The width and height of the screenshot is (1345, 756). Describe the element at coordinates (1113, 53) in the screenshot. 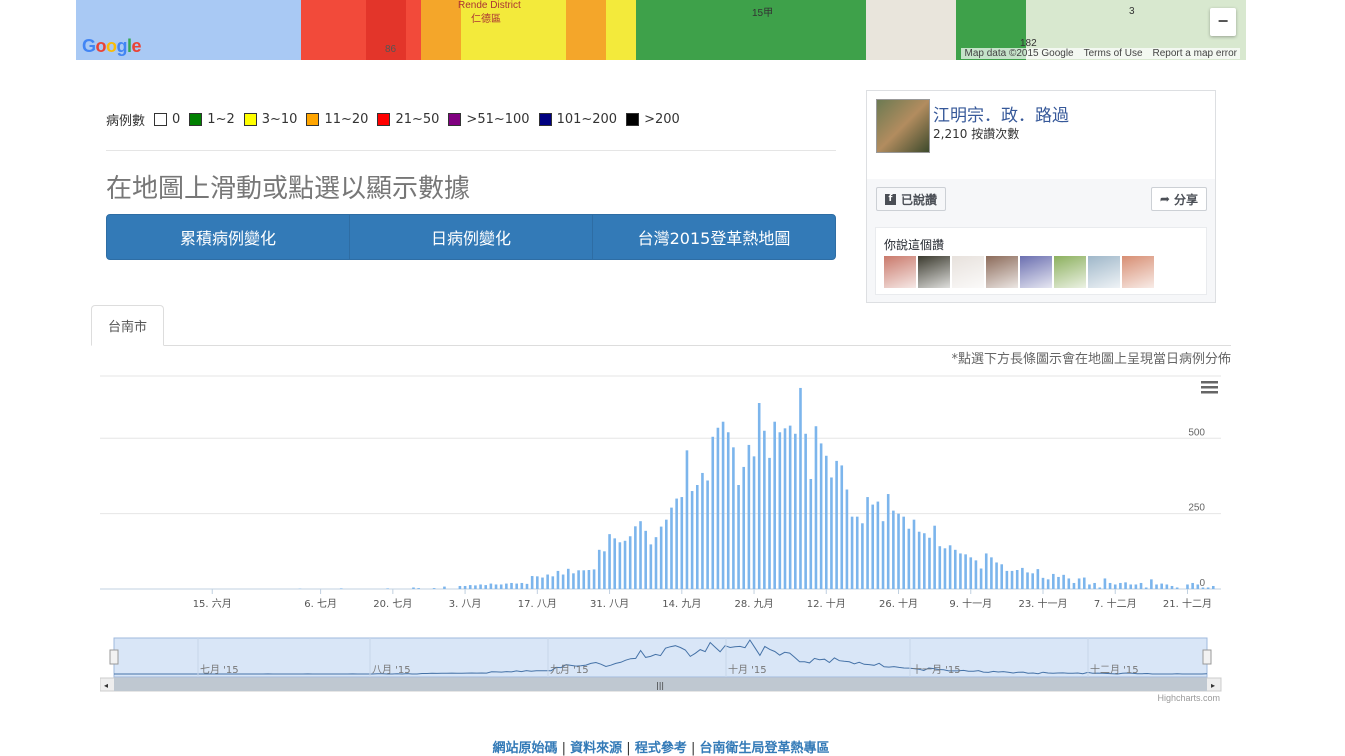

I see `terms-of-use-link: Terms of Use` at that location.